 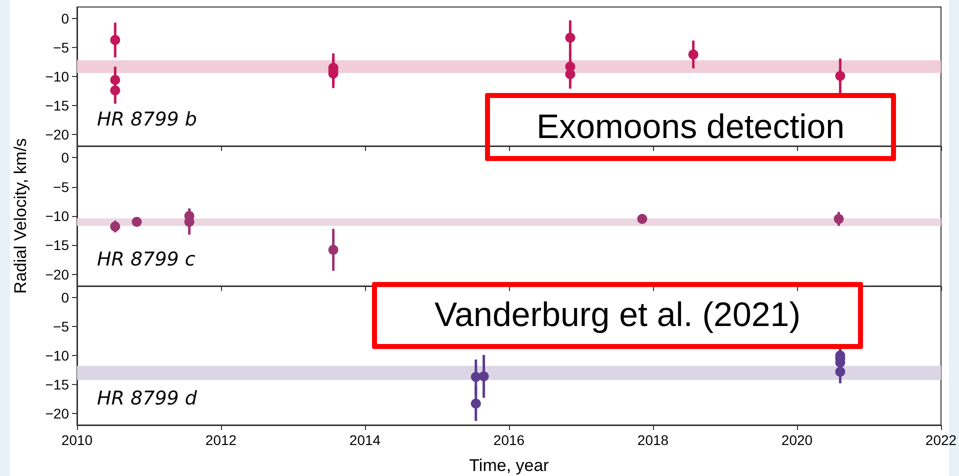 What do you see at coordinates (221, 440) in the screenshot?
I see `x-tick-label: 2012` at bounding box center [221, 440].